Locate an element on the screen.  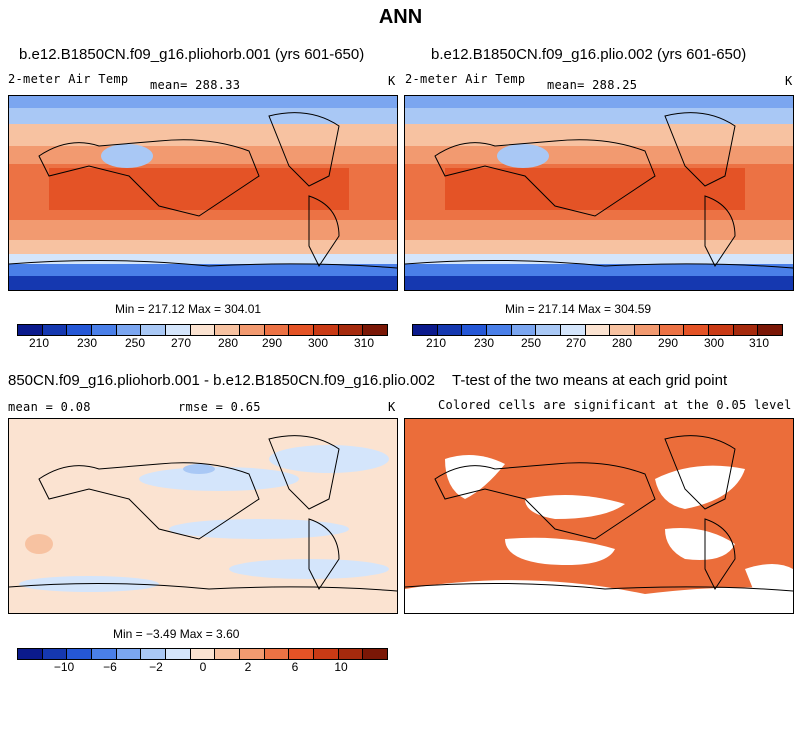
panel1-tick-label: 250 is located at coordinates (135, 343).